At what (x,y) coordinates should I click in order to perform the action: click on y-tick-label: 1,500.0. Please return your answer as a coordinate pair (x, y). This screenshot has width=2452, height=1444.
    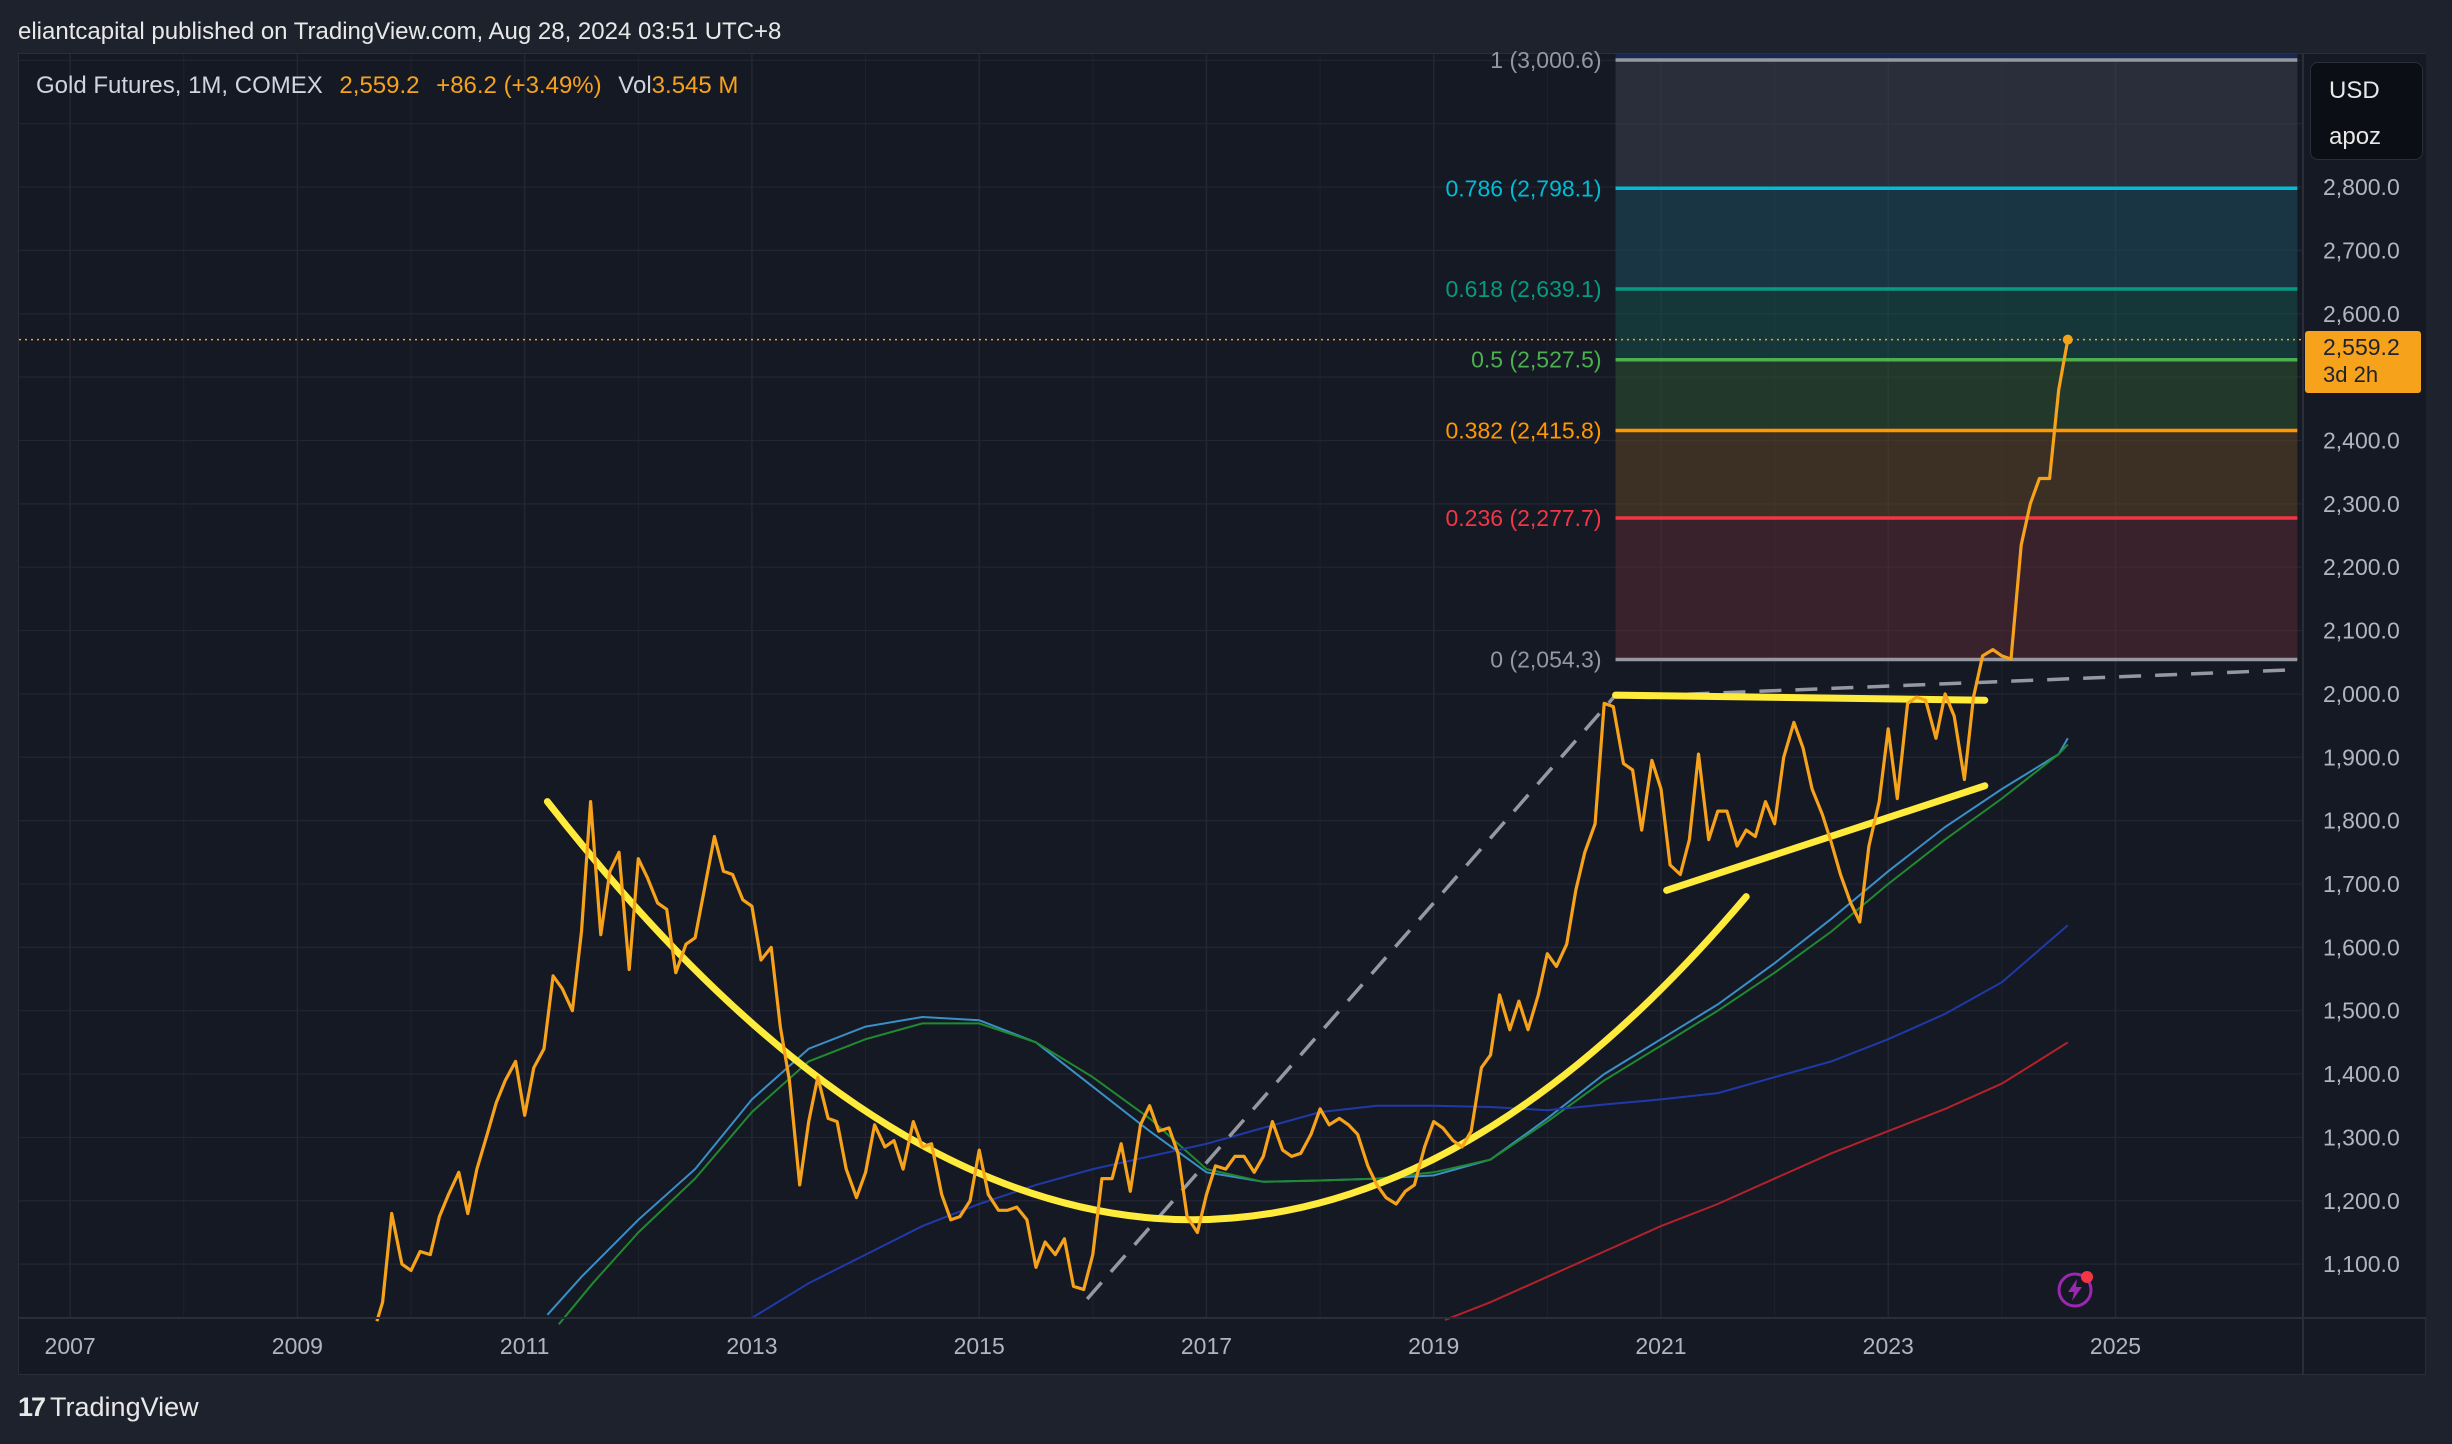
    Looking at the image, I should click on (2361, 1011).